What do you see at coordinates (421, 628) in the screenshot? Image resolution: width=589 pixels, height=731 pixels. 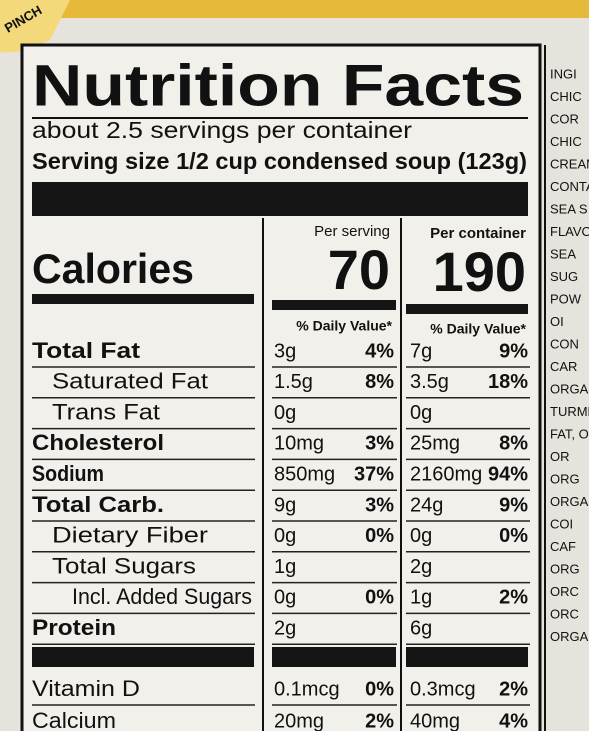 I see `container-amount: 6g` at bounding box center [421, 628].